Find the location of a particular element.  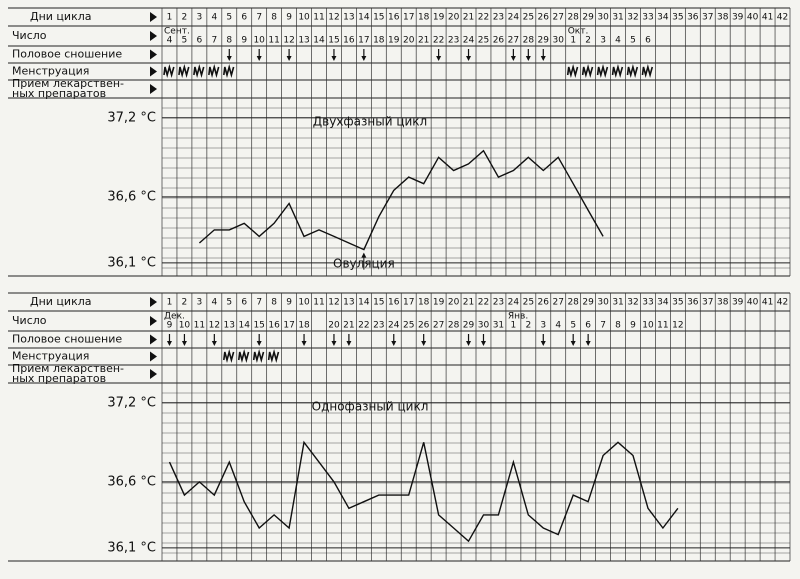

day-label: 27 is located at coordinates (558, 303).